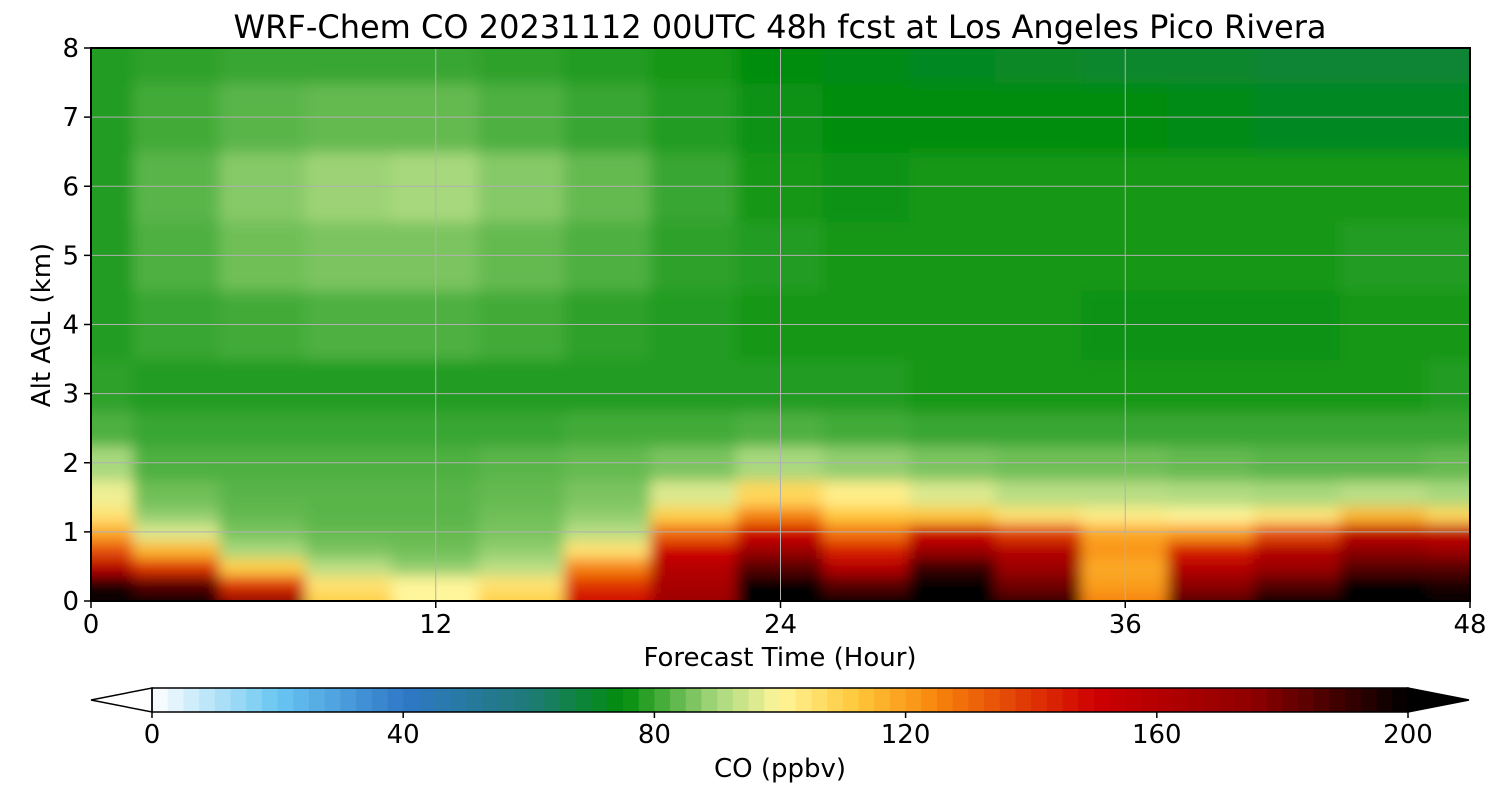 The image size is (1500, 800). I want to click on x-tick-label: 48, so click(1469, 625).